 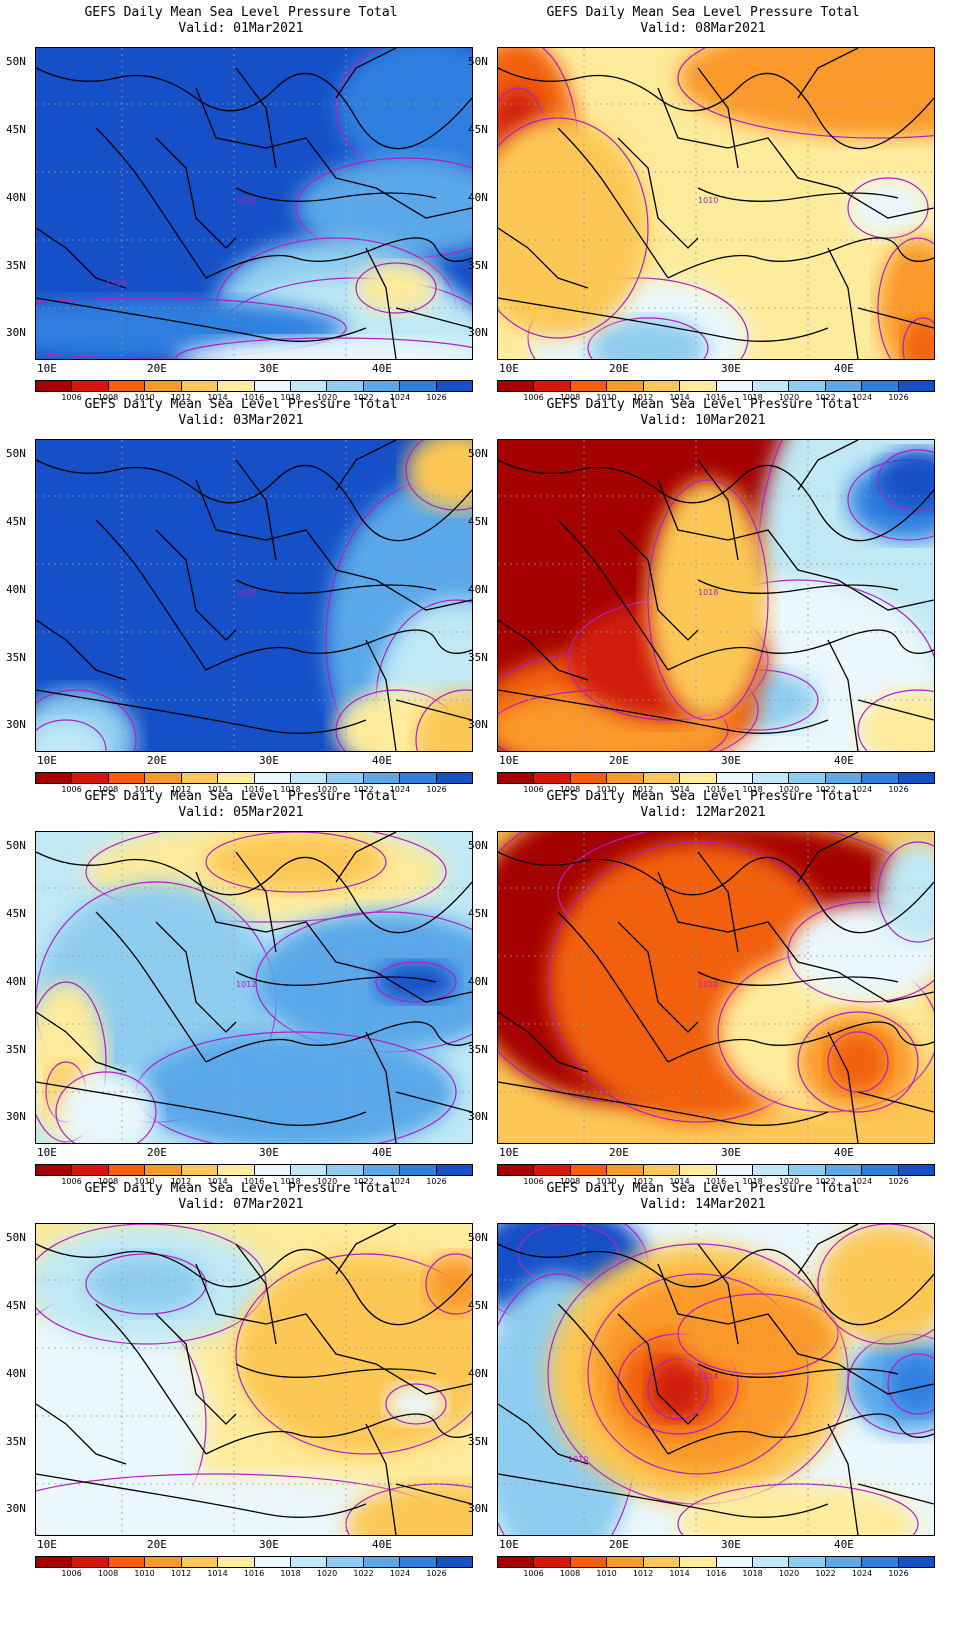 I want to click on longitude-label: 40E, so click(x=844, y=368).